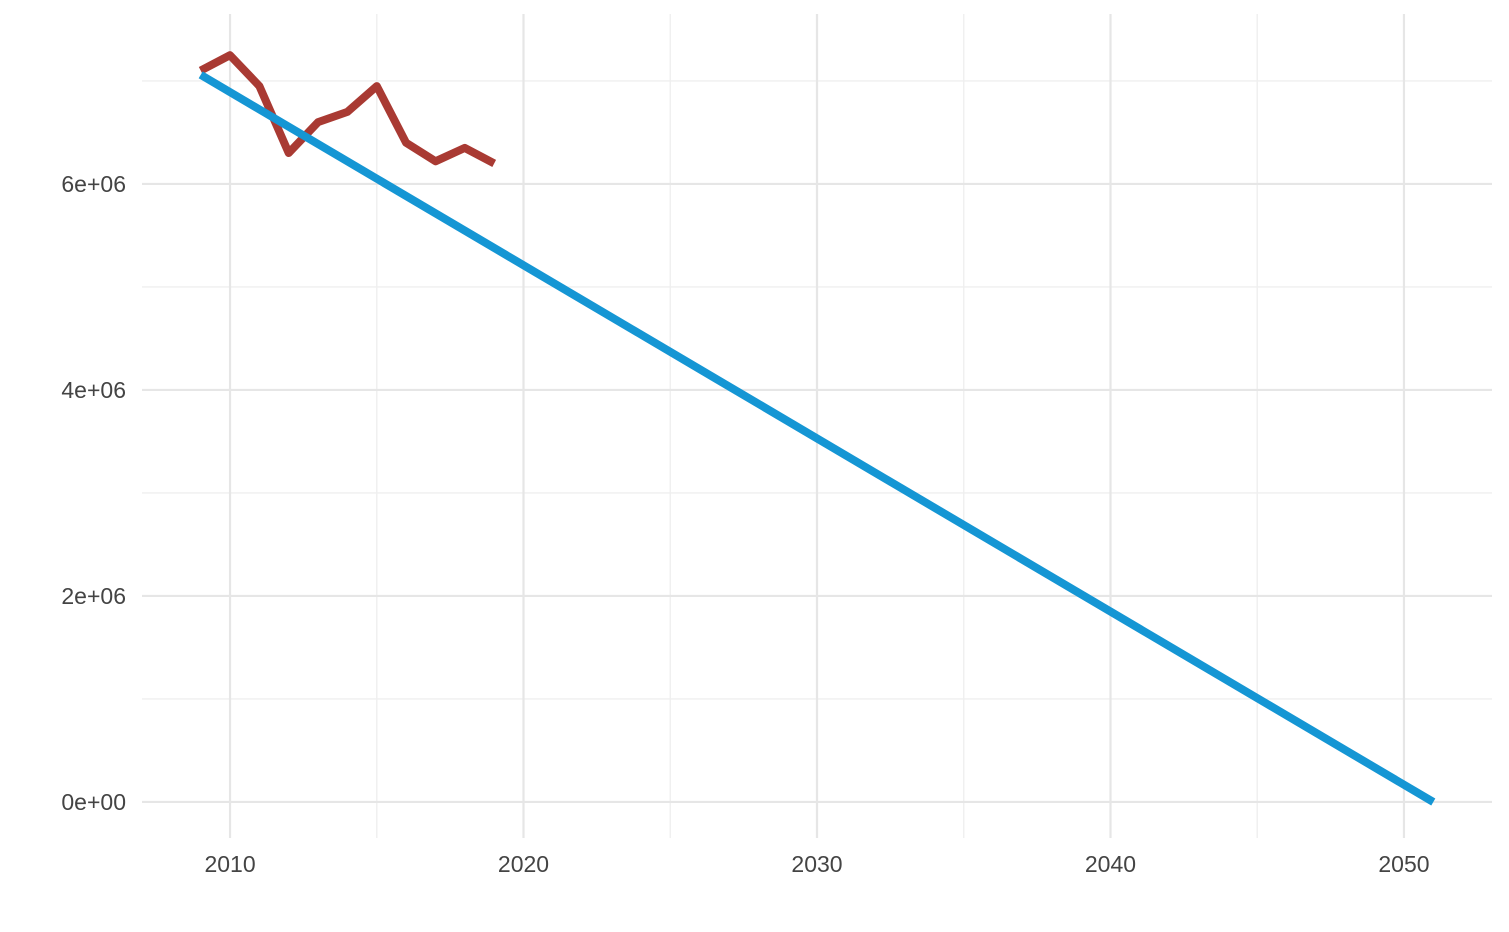 The image size is (1509, 932). Describe the element at coordinates (93, 493) in the screenshot. I see `y-axis-tick-labels: 0e+00 2e+06 4e+06 6e+06` at that location.